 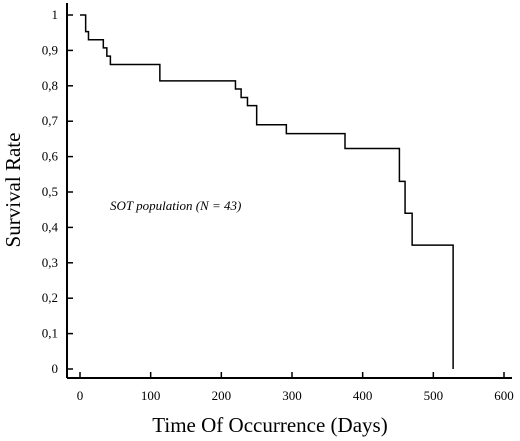 What do you see at coordinates (222, 395) in the screenshot?
I see `x-tick-label: 200` at bounding box center [222, 395].